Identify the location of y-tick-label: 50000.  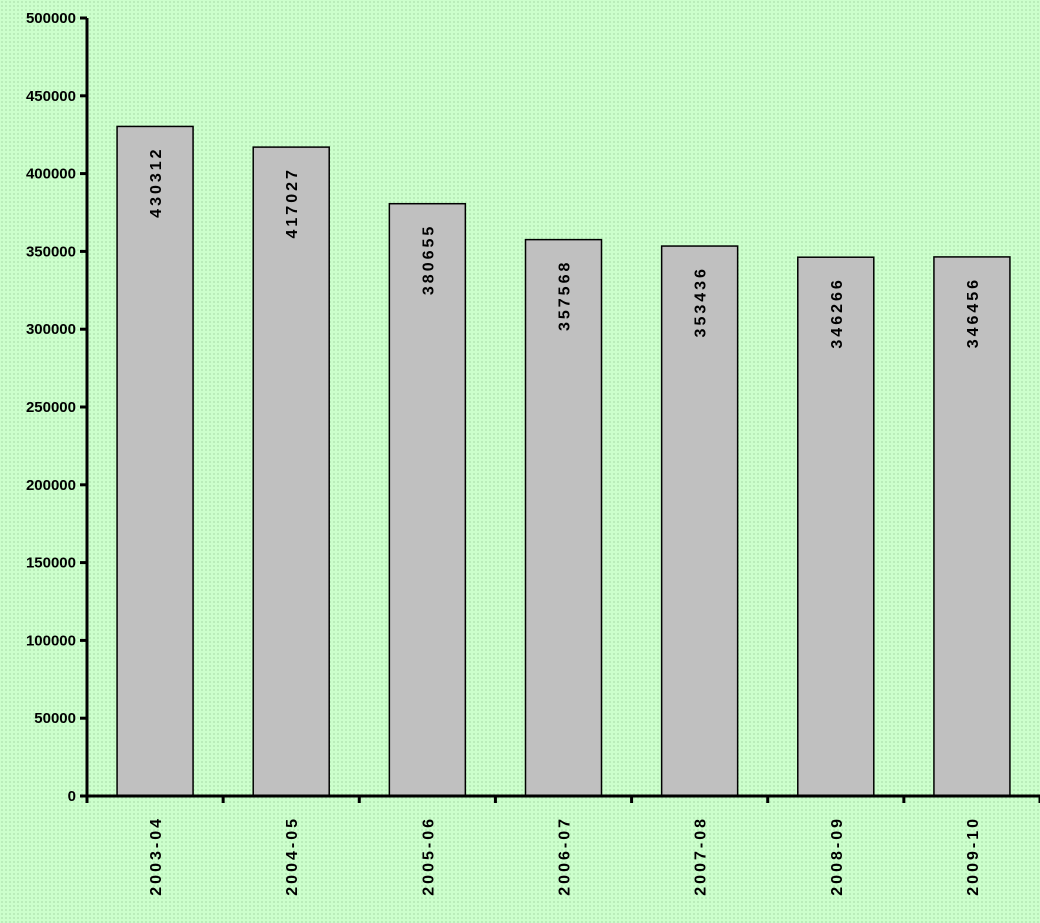
(55, 718).